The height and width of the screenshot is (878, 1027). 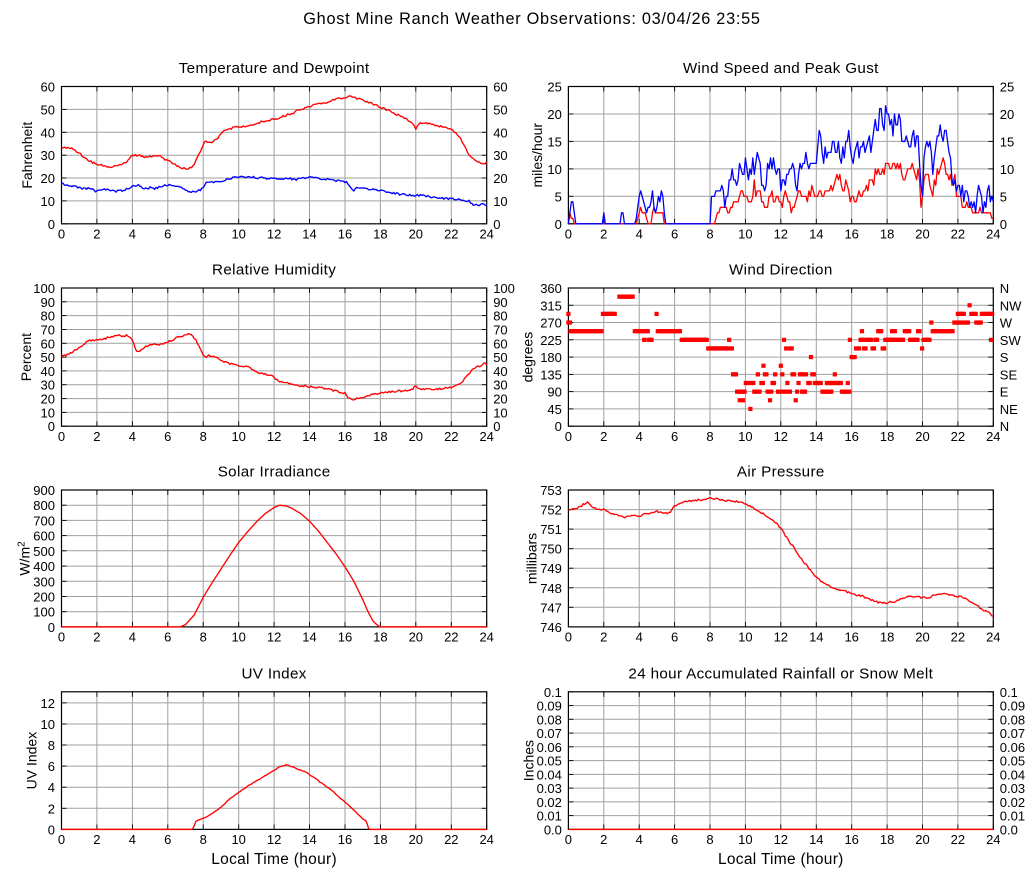 What do you see at coordinates (44, 551) in the screenshot?
I see `svg-text: 500` at bounding box center [44, 551].